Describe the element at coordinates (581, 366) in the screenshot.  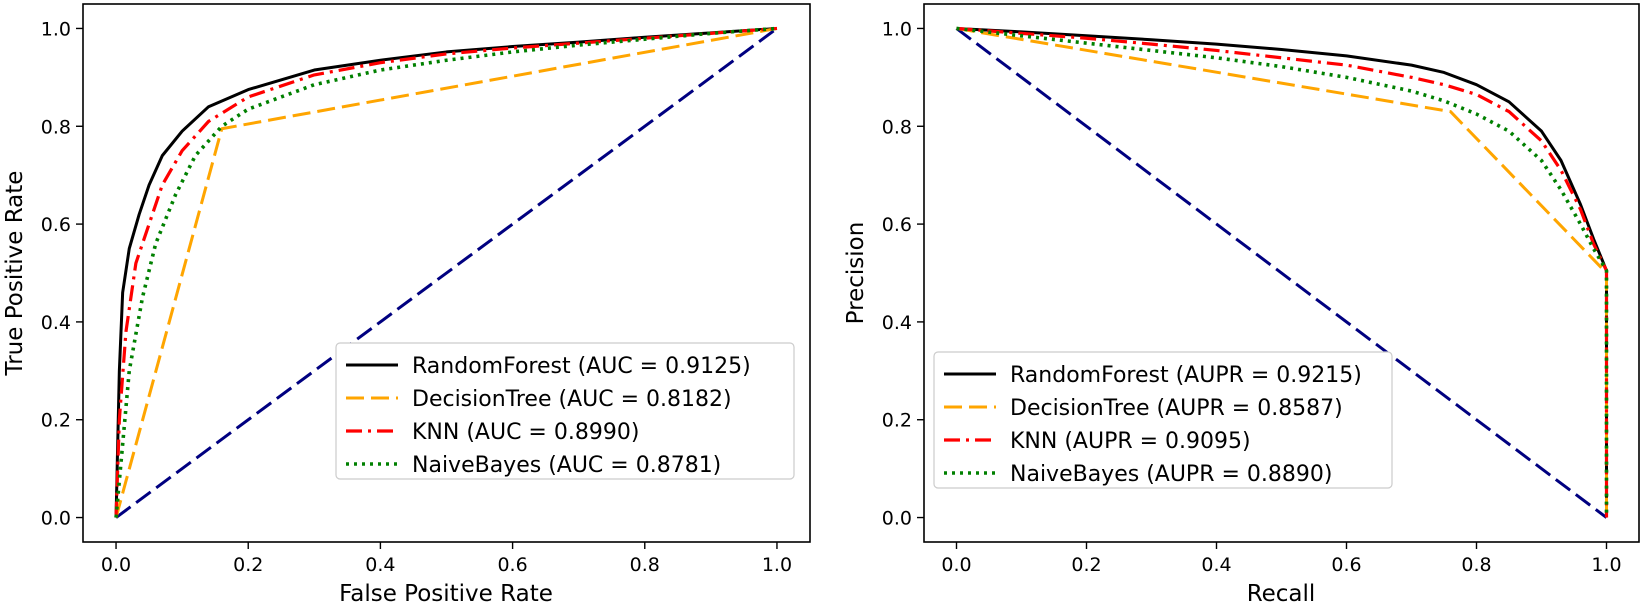
I see `roc-legend-label-randomforest: RandomForest (AUC = 0.9125)` at that location.